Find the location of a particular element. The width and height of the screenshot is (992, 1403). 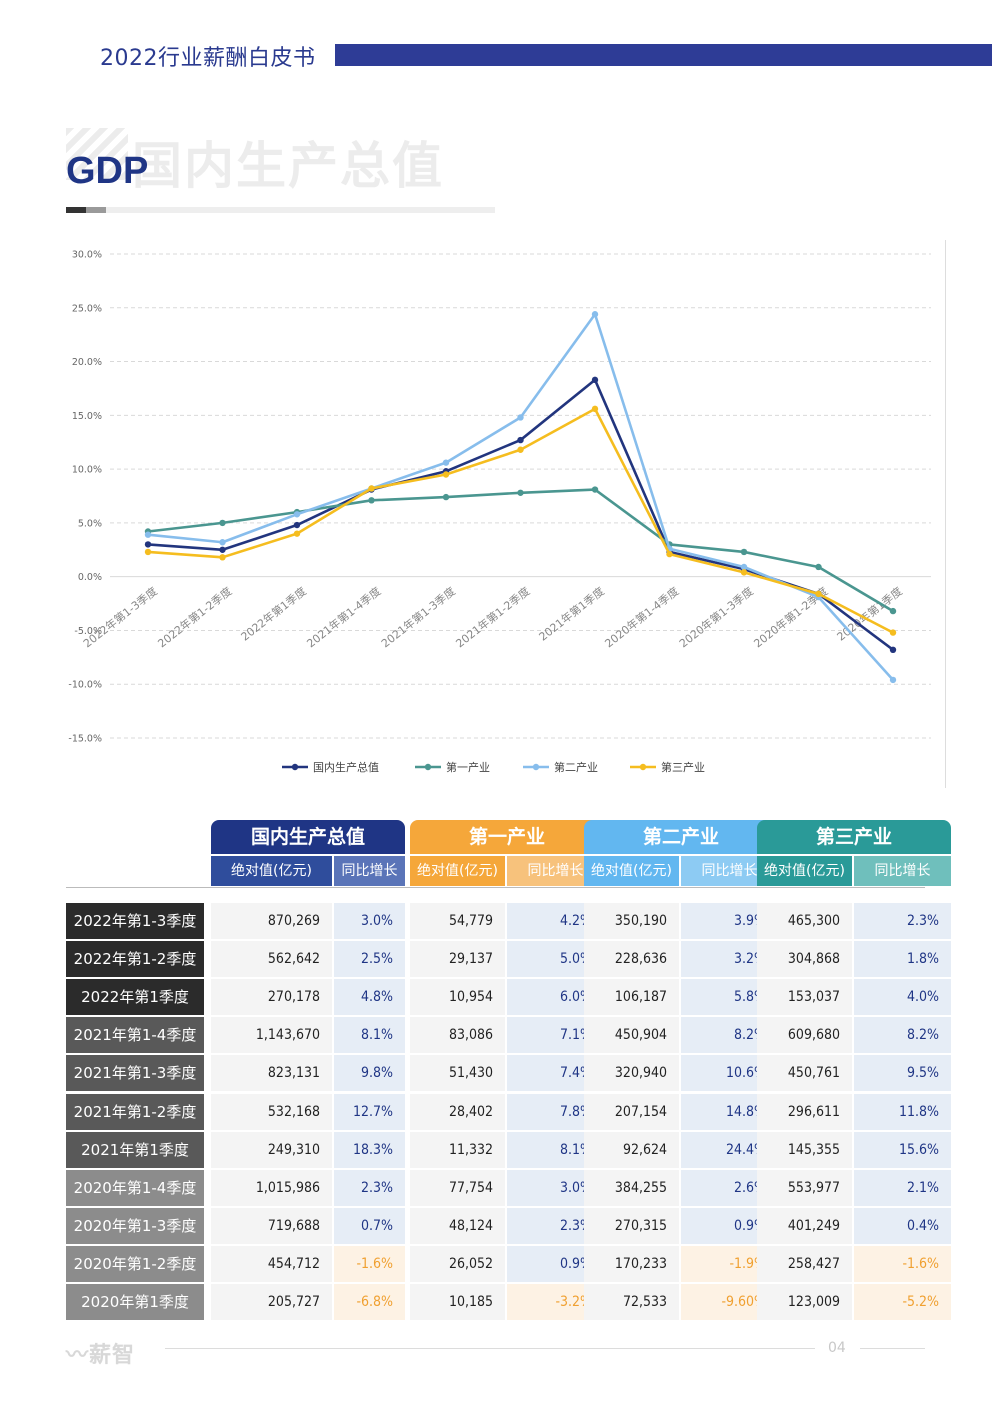

group-header: 第三产业 is located at coordinates (854, 837).